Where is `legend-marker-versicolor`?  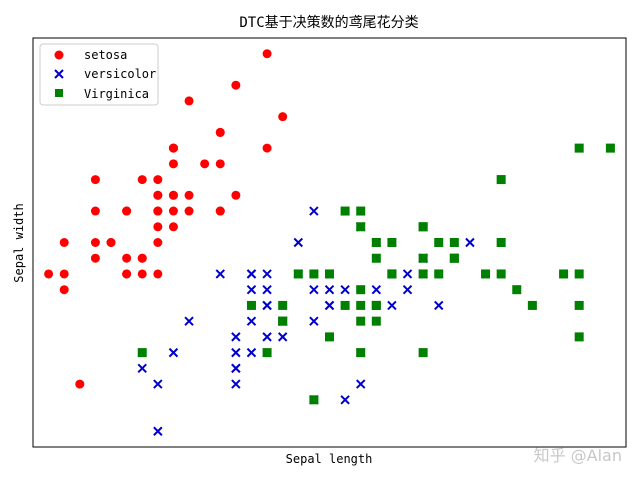
legend-marker-versicolor is located at coordinates (59, 74).